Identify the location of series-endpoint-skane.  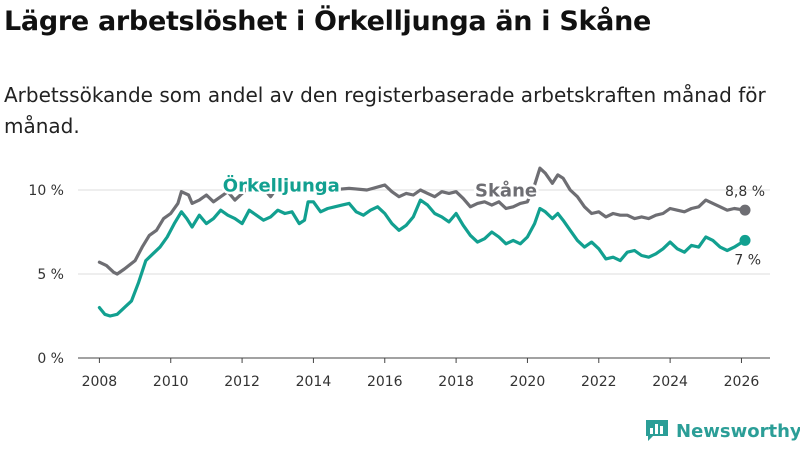
(745, 210).